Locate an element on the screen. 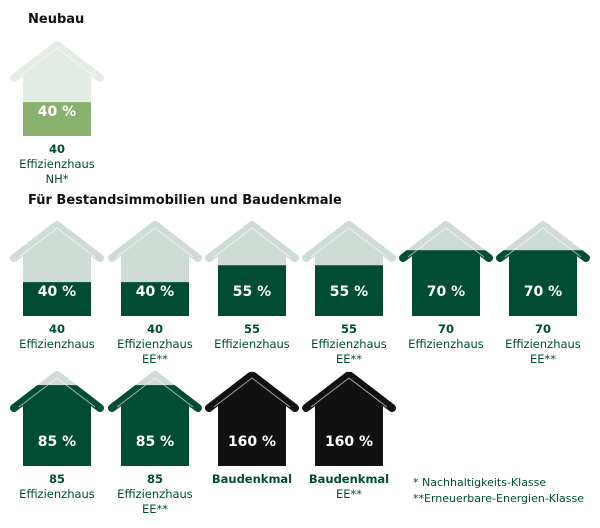  footnote-ee: **Erneuerbare-Energien-Klasse is located at coordinates (499, 498).